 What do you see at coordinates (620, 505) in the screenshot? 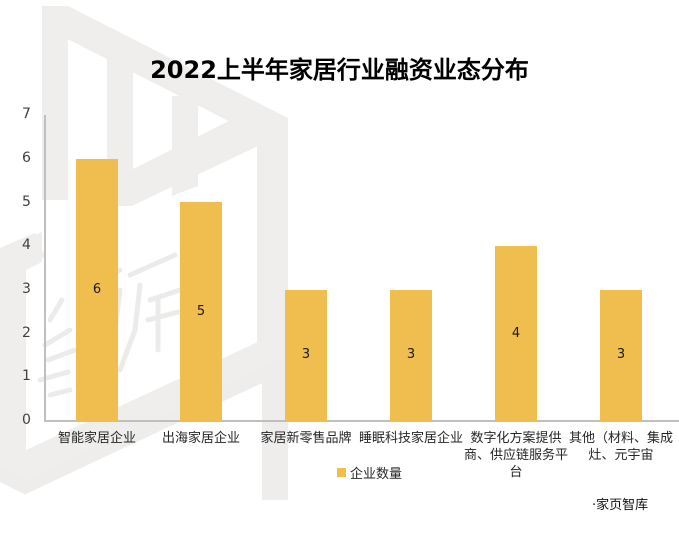
I see `source-credit: ·家页智库` at bounding box center [620, 505].